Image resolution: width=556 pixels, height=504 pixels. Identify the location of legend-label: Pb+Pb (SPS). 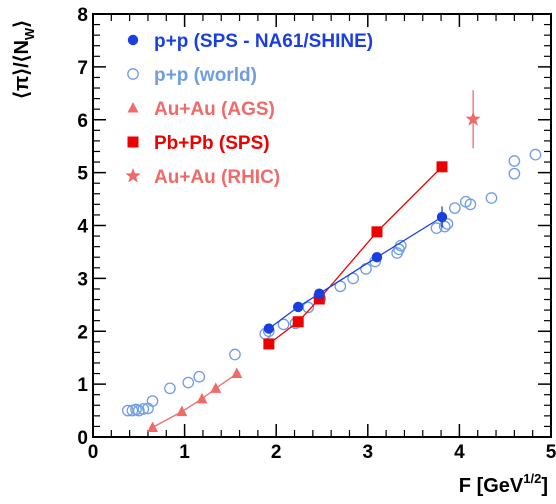
(212, 143).